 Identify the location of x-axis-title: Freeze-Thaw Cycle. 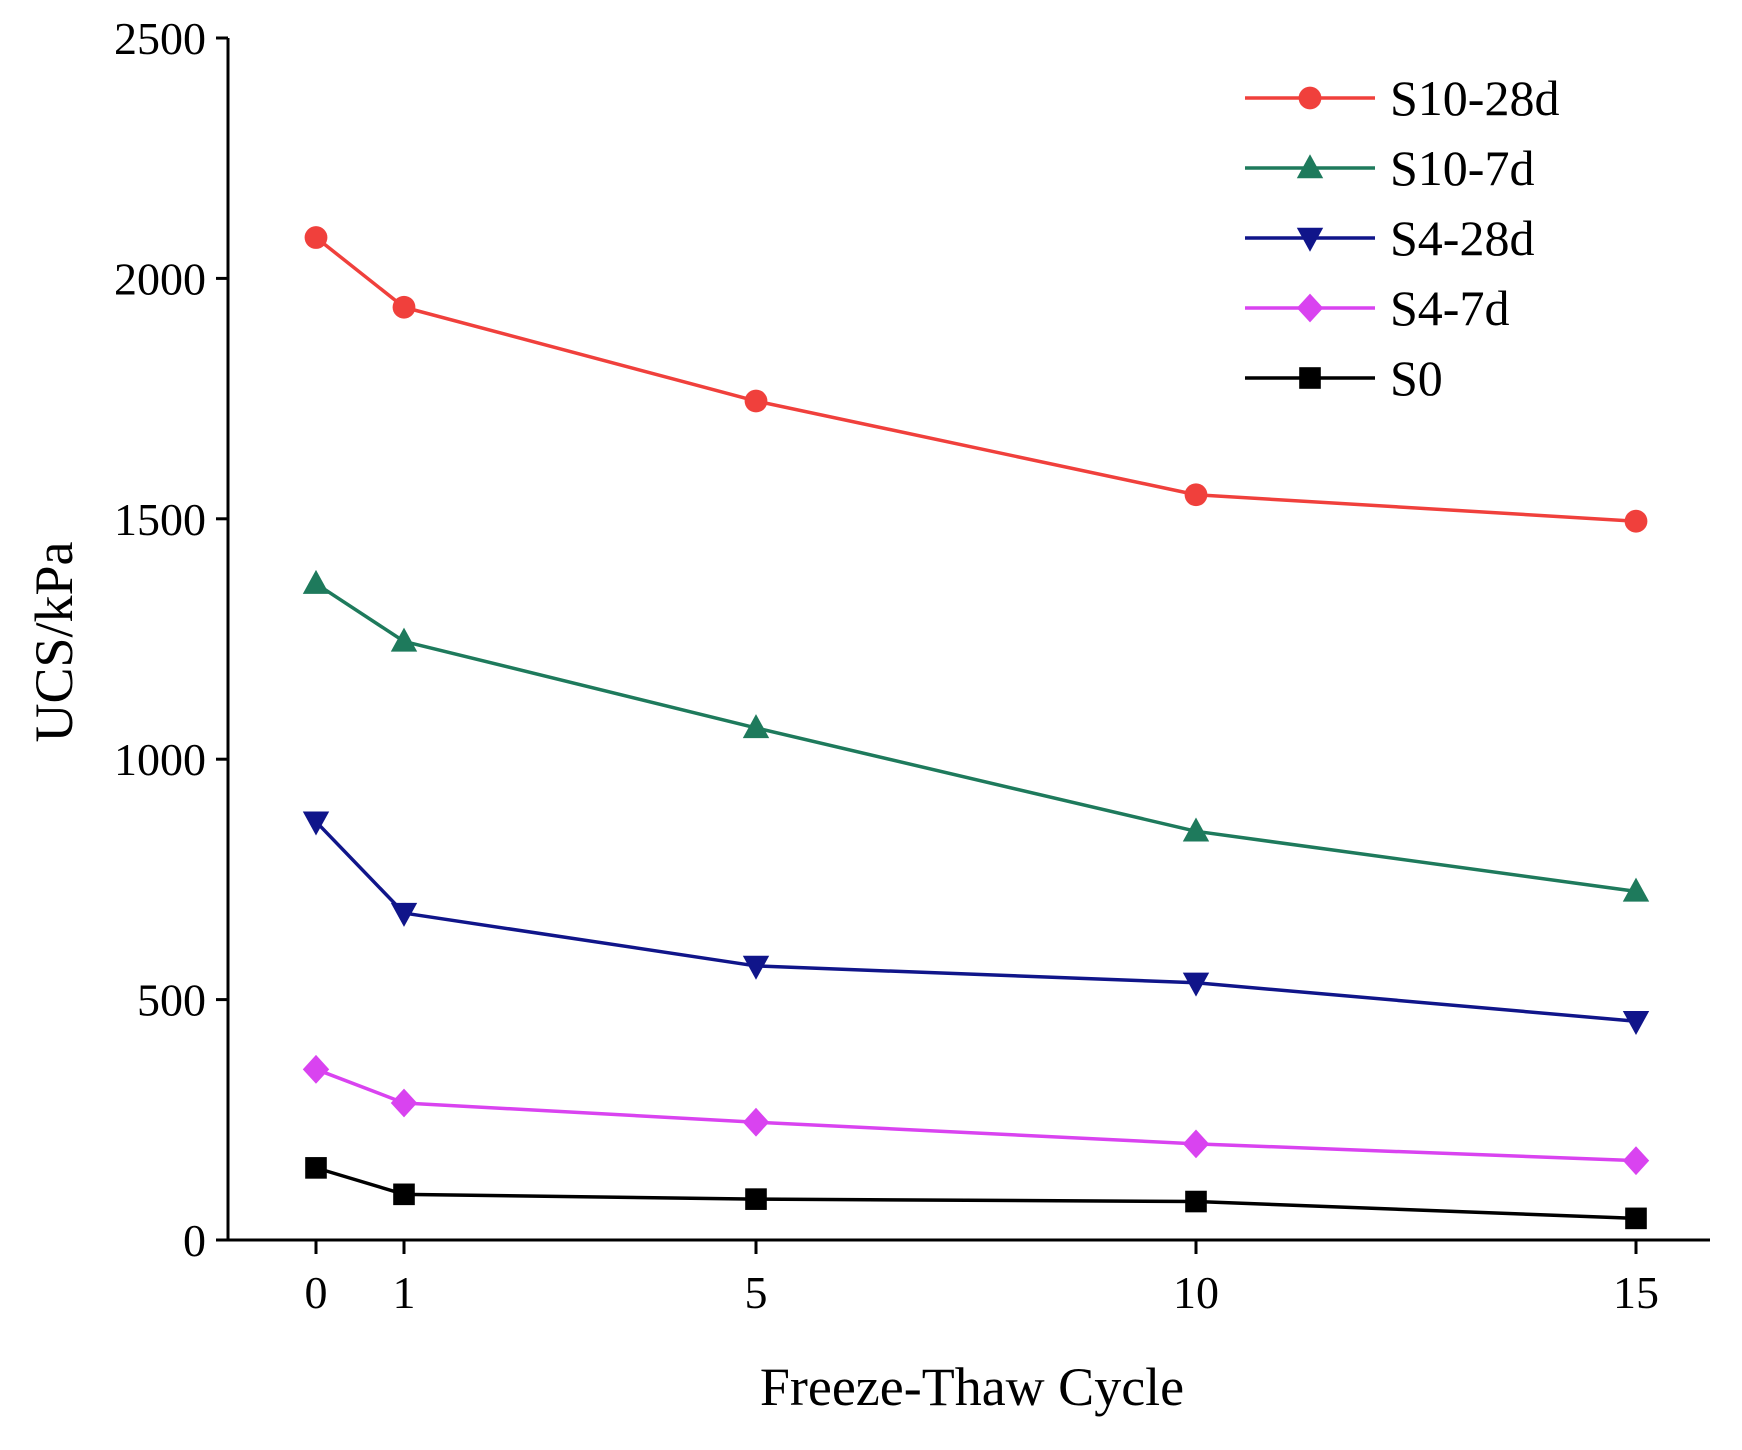
(972, 1387).